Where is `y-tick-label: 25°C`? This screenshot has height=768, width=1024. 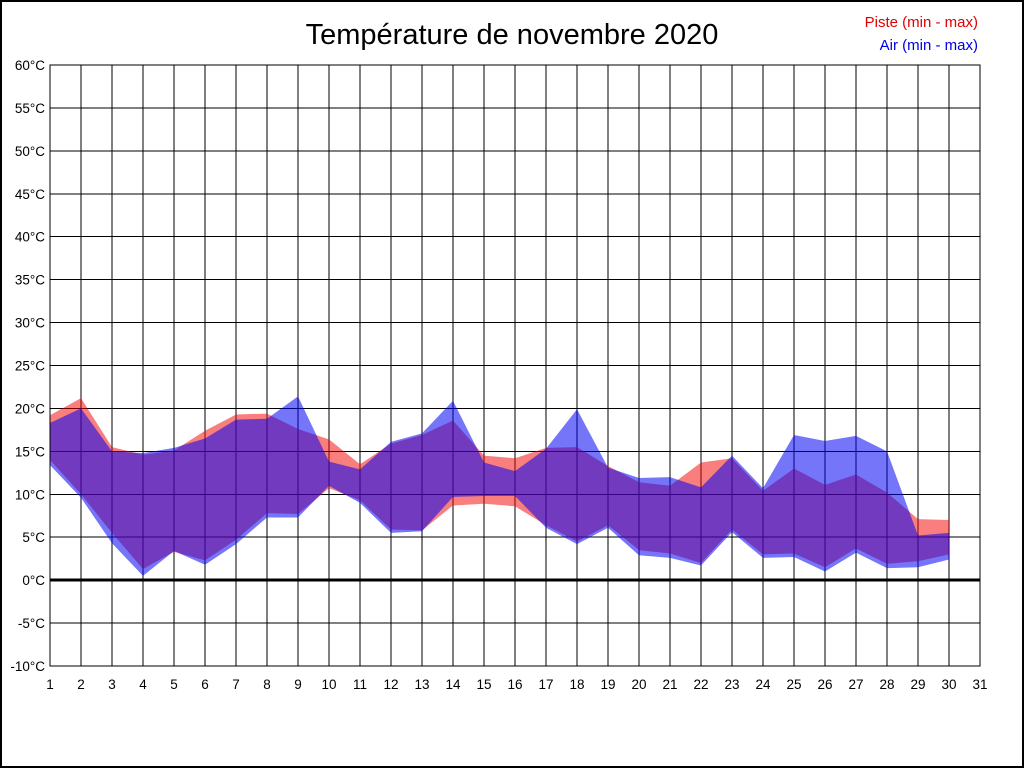
y-tick-label: 25°C is located at coordinates (30, 366).